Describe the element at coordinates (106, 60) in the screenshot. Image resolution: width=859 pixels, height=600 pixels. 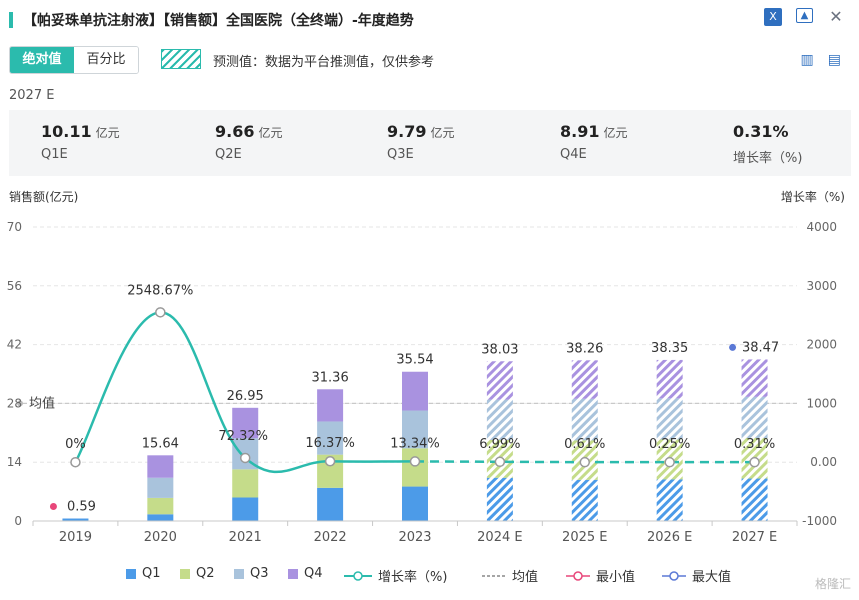
I see `percentage-tab: 百分比` at that location.